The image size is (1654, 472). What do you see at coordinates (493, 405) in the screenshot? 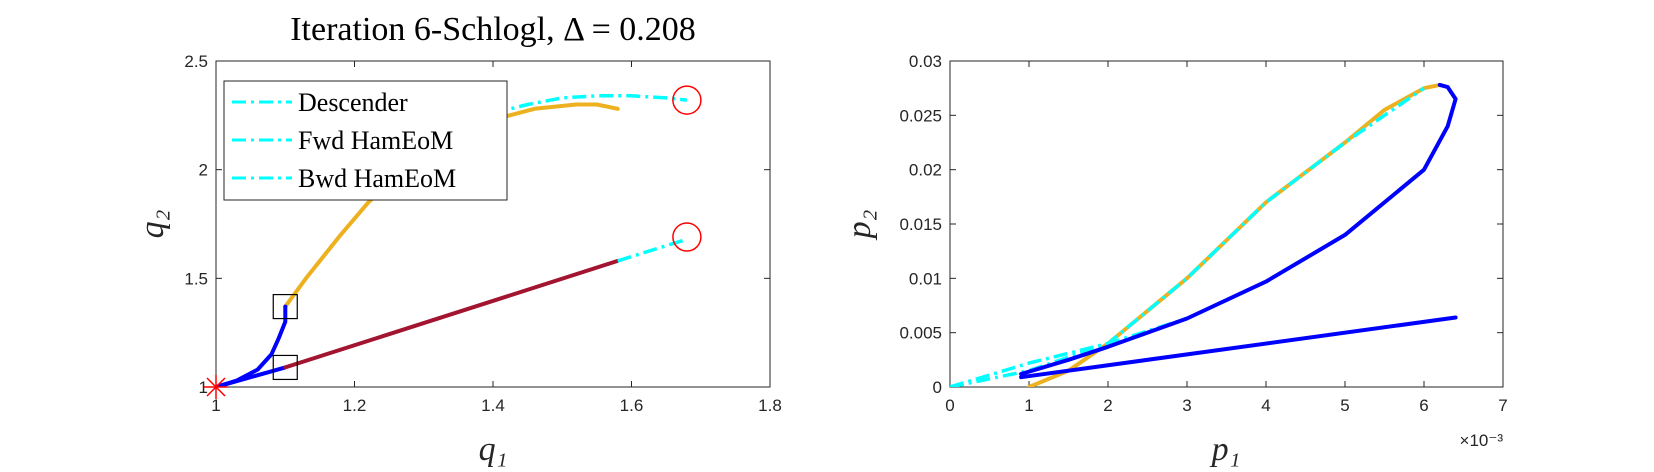
I see `x-tick-label: 1.4` at bounding box center [493, 405].